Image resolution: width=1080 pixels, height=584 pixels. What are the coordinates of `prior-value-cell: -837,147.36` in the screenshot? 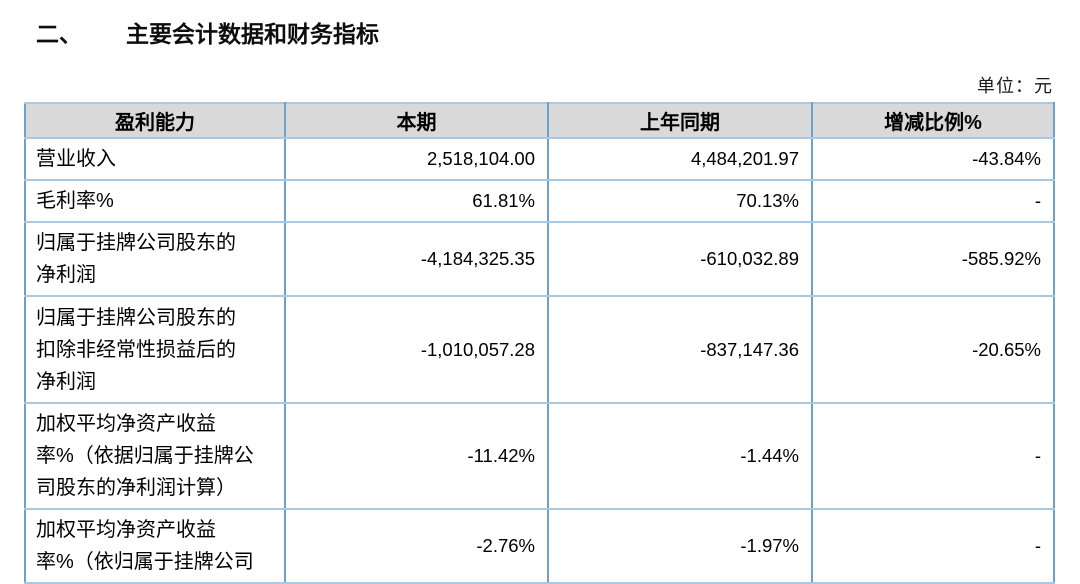 It's located at (680, 349).